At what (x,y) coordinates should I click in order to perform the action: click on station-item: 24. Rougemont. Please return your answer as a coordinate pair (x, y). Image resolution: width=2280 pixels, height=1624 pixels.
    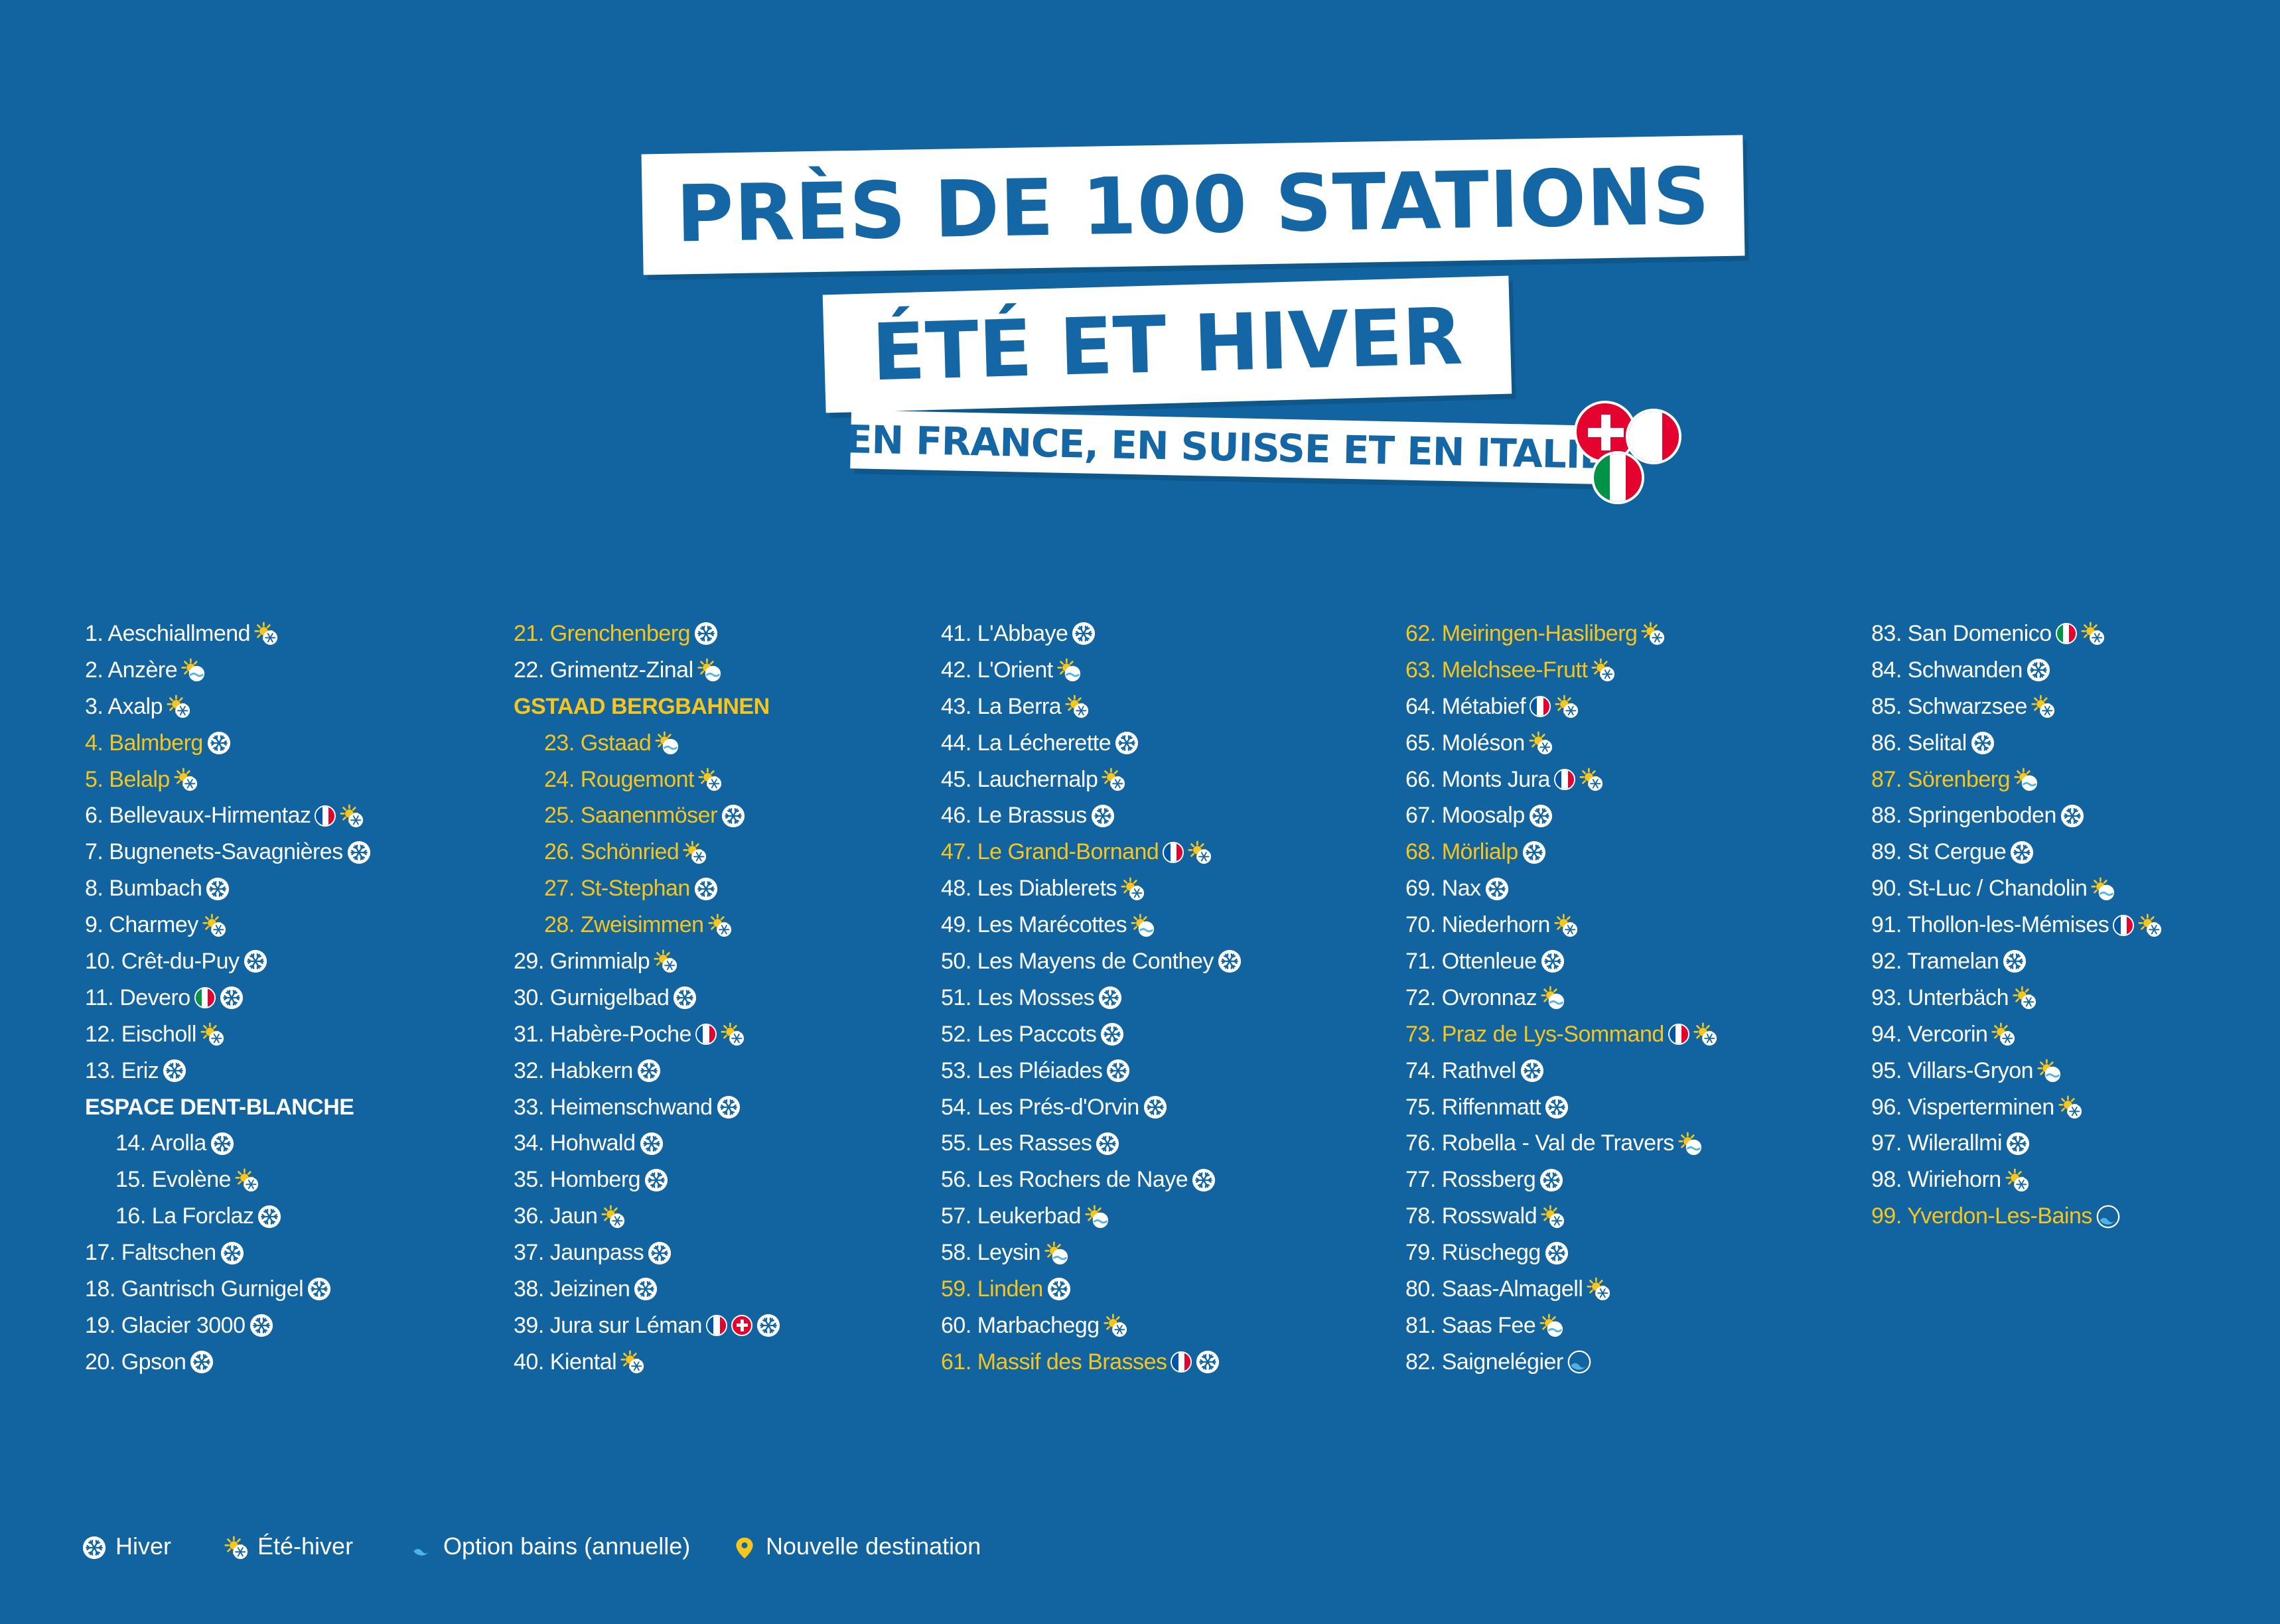
    Looking at the image, I should click on (647, 780).